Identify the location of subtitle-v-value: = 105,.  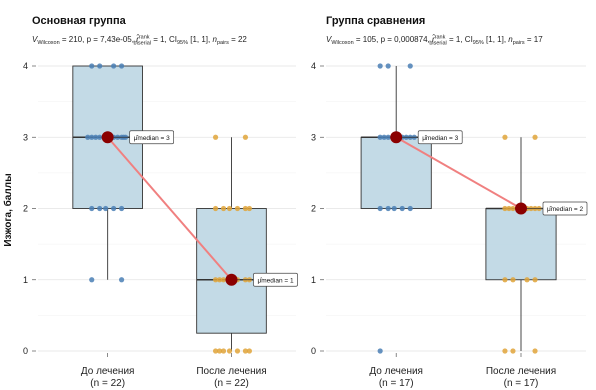
(367, 39).